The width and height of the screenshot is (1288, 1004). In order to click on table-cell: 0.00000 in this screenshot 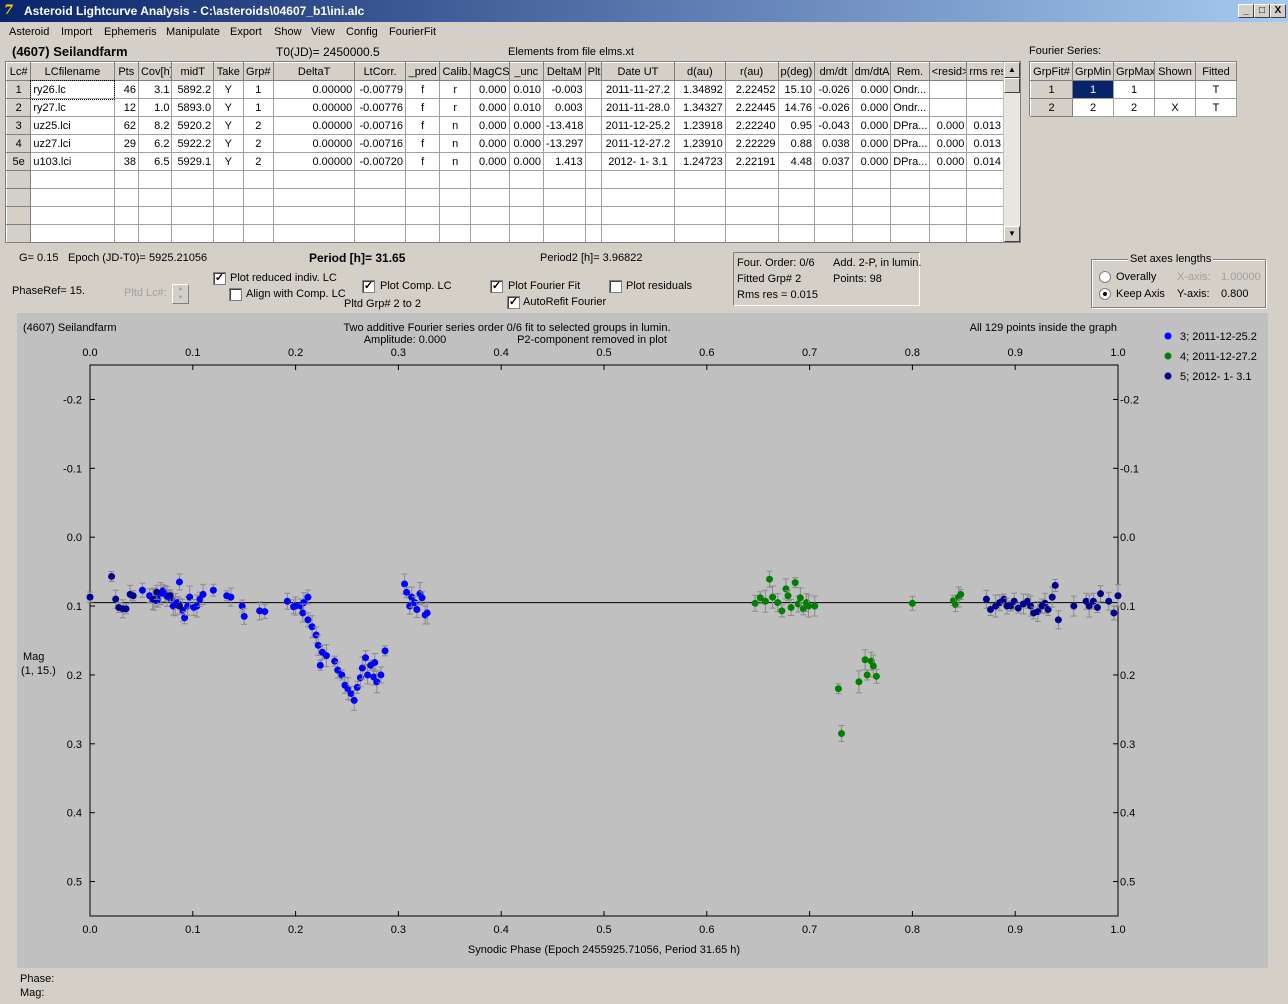, I will do `click(314, 161)`.